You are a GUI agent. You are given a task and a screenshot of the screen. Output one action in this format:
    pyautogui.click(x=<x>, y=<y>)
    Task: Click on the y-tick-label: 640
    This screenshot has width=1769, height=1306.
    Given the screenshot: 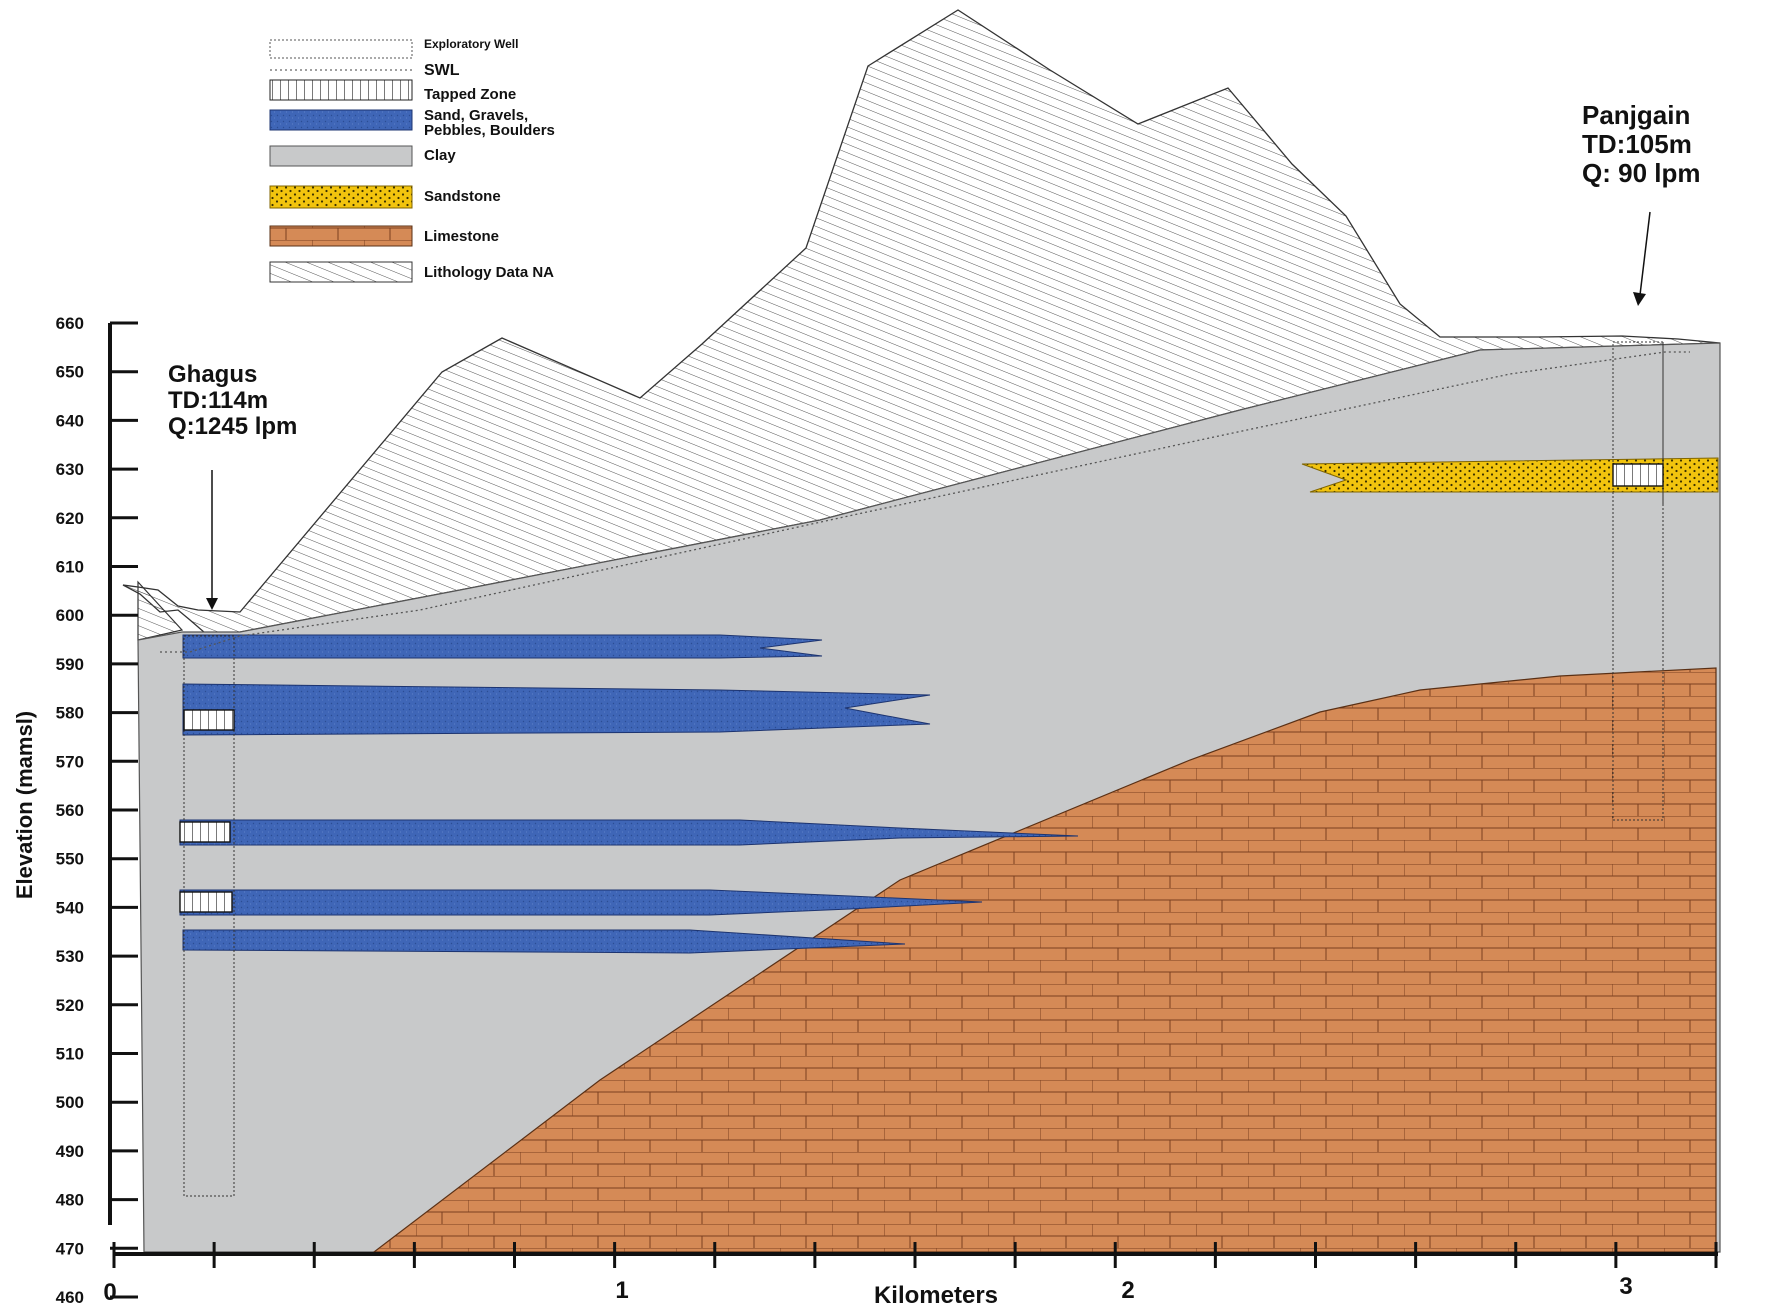 What is the action you would take?
    pyautogui.click(x=70, y=420)
    